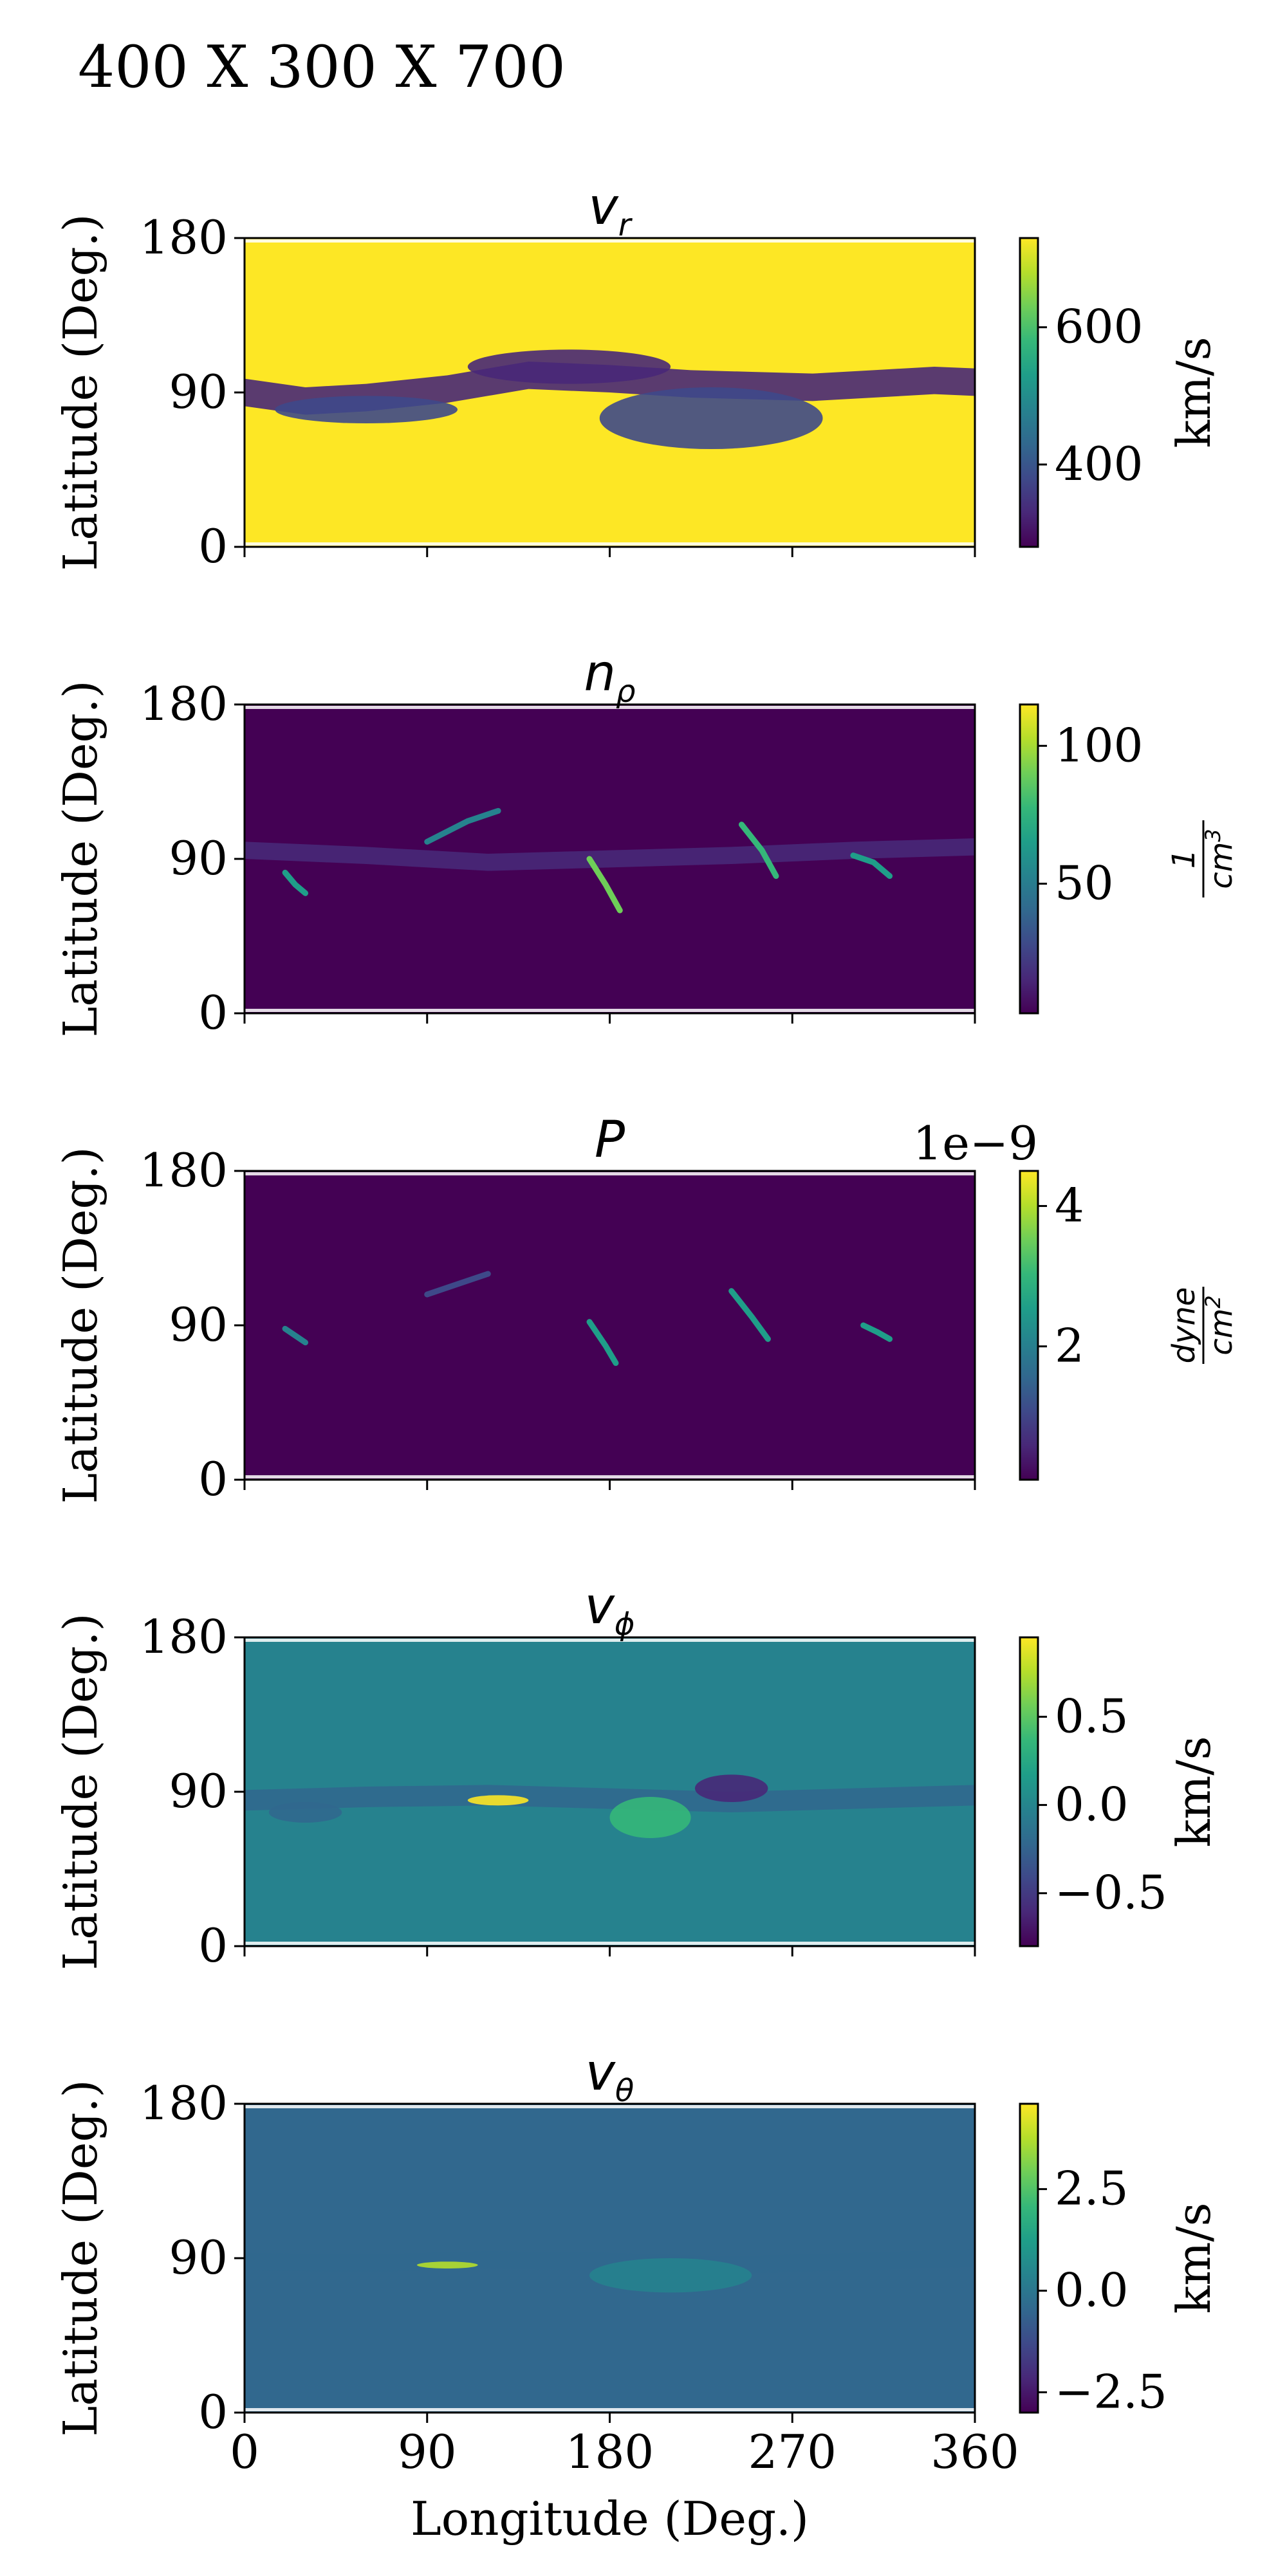 The image size is (1287, 2576). What do you see at coordinates (427, 2452) in the screenshot?
I see `x-tick-label: 90` at bounding box center [427, 2452].